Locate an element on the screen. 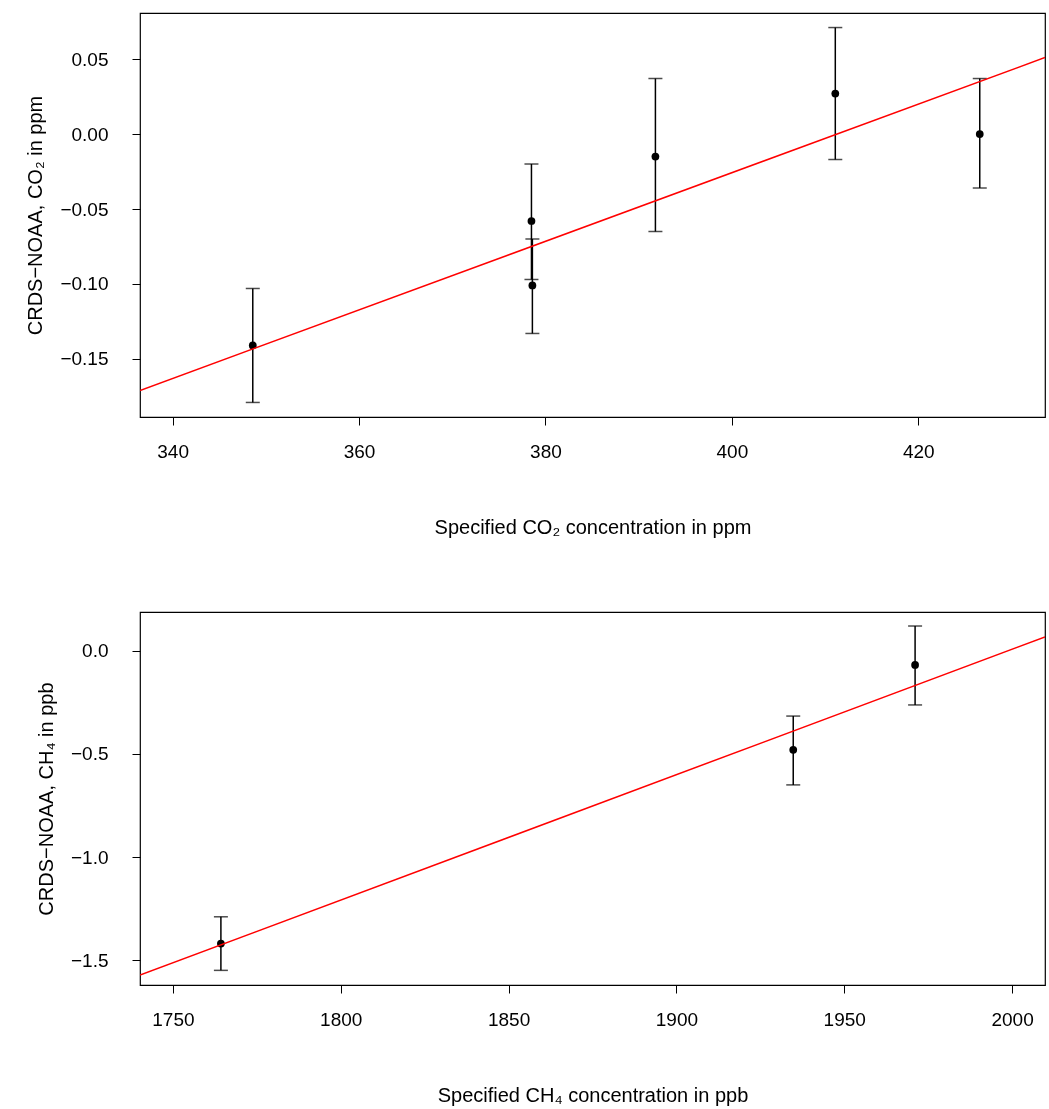  y-tick-label: −0.05 is located at coordinates (84, 209).